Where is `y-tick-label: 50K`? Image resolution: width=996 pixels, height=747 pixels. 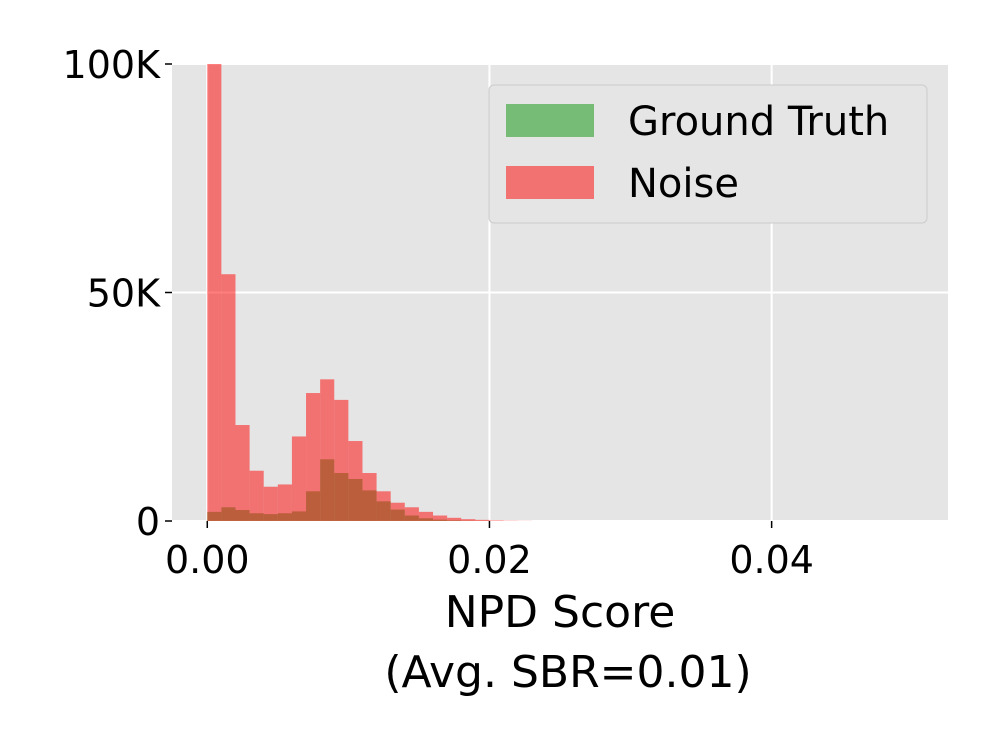 y-tick-label: 50K is located at coordinates (124, 294).